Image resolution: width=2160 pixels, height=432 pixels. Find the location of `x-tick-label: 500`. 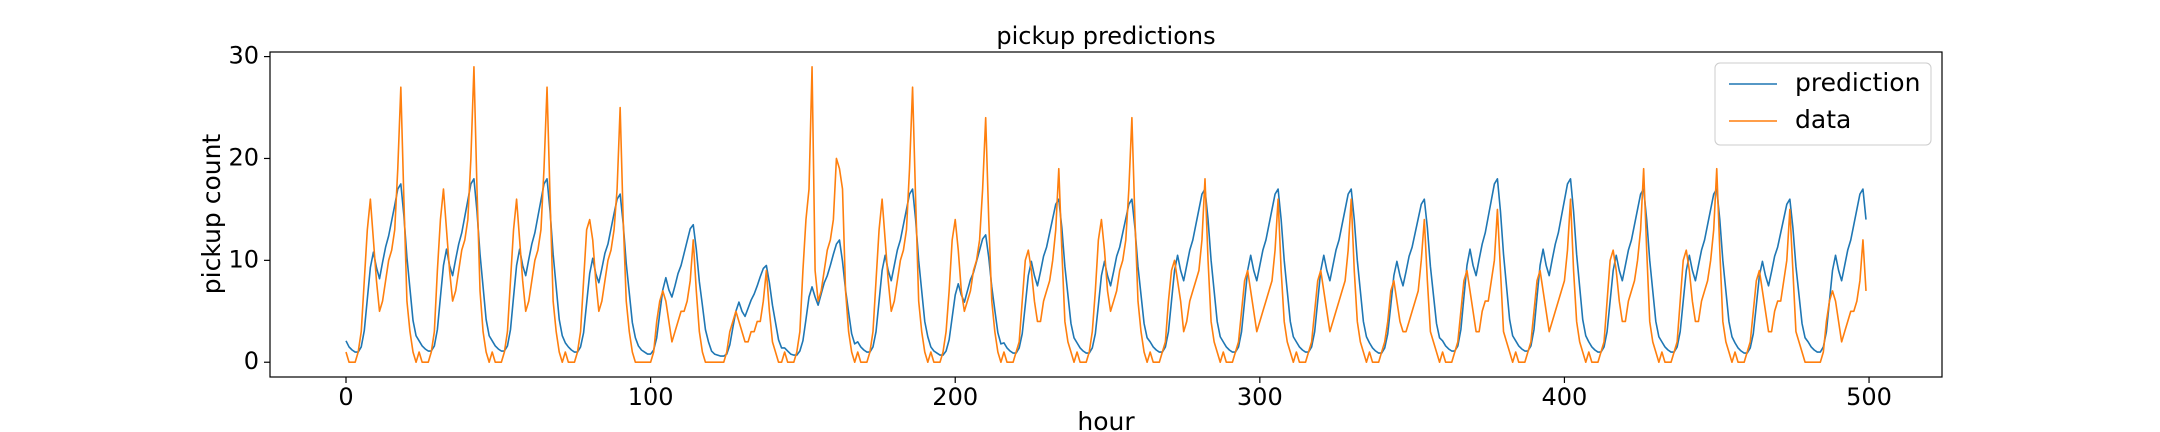

x-tick-label: 500 is located at coordinates (1869, 397).